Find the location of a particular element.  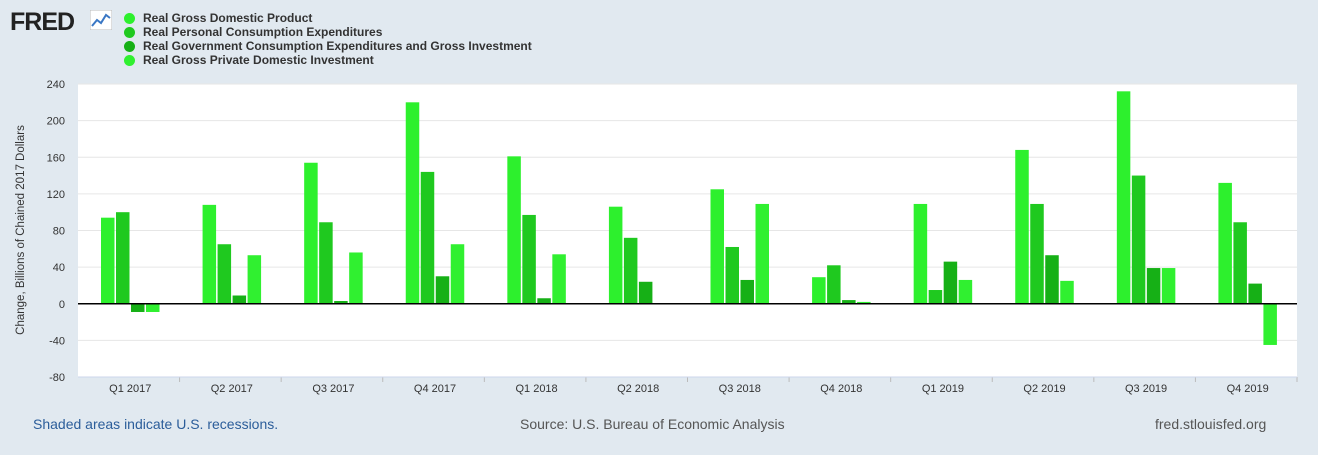

y-tick-label: 40 is located at coordinates (59, 268).